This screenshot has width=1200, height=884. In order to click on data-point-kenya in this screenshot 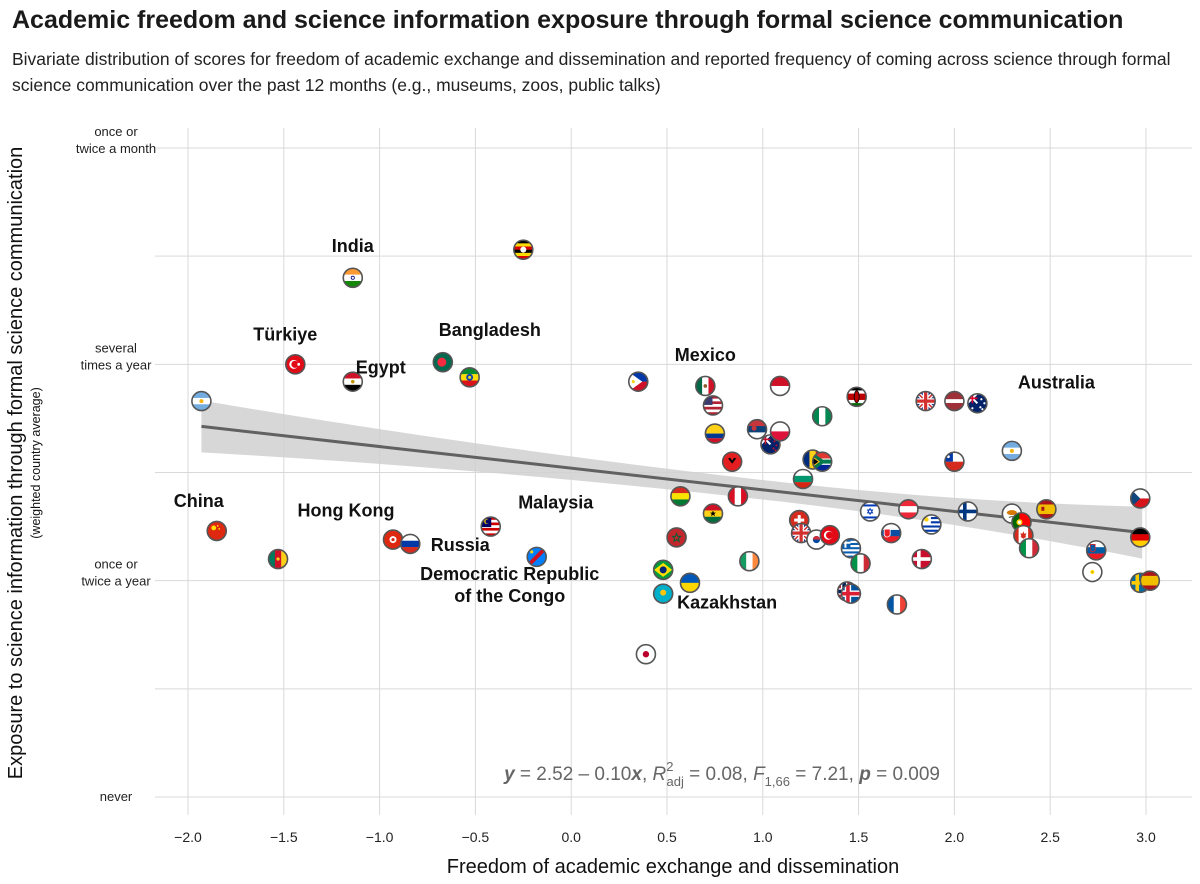, I will do `click(856, 397)`.